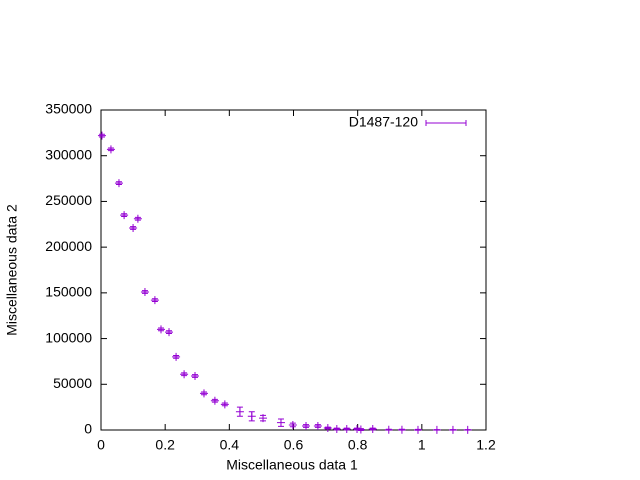 The image size is (640, 480). What do you see at coordinates (383, 122) in the screenshot?
I see `legend-label: D1487-120` at bounding box center [383, 122].